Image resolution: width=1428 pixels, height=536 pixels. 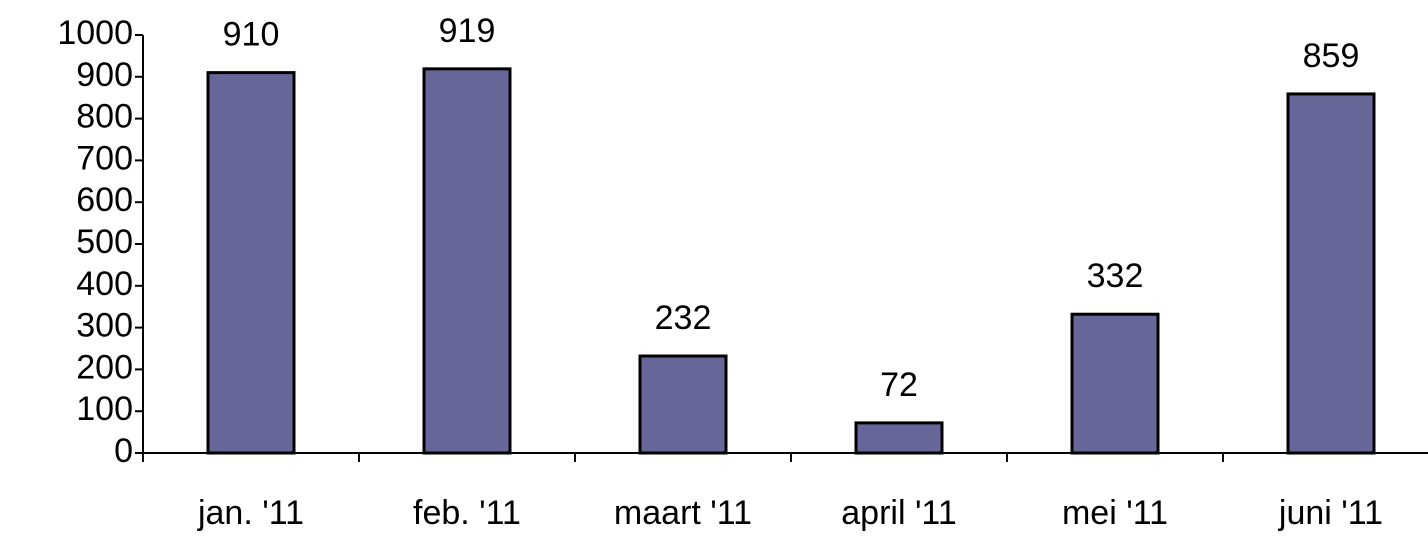 What do you see at coordinates (683, 513) in the screenshot?
I see `x-tick-label: maart '11` at bounding box center [683, 513].